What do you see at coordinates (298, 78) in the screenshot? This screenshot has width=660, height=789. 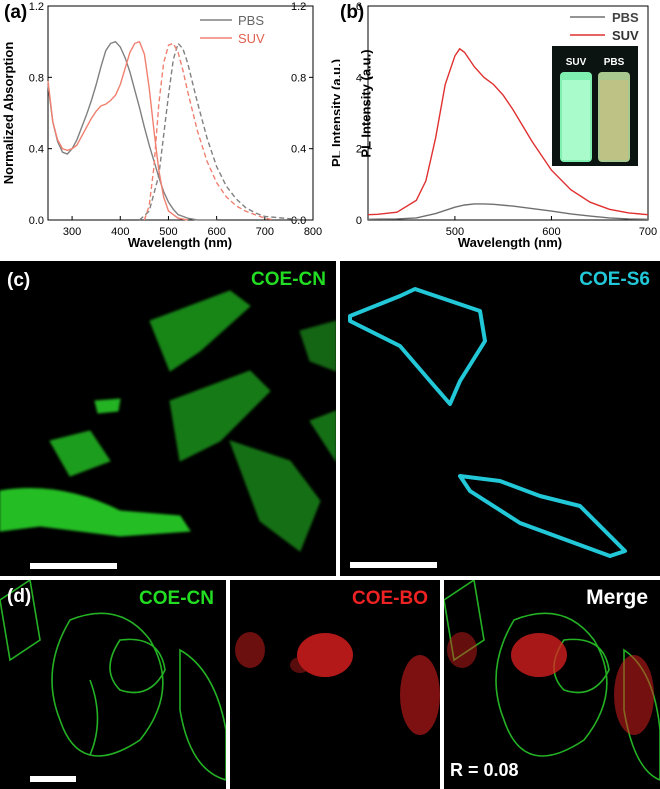 I see `y-tick-label-right: 0.8` at bounding box center [298, 78].